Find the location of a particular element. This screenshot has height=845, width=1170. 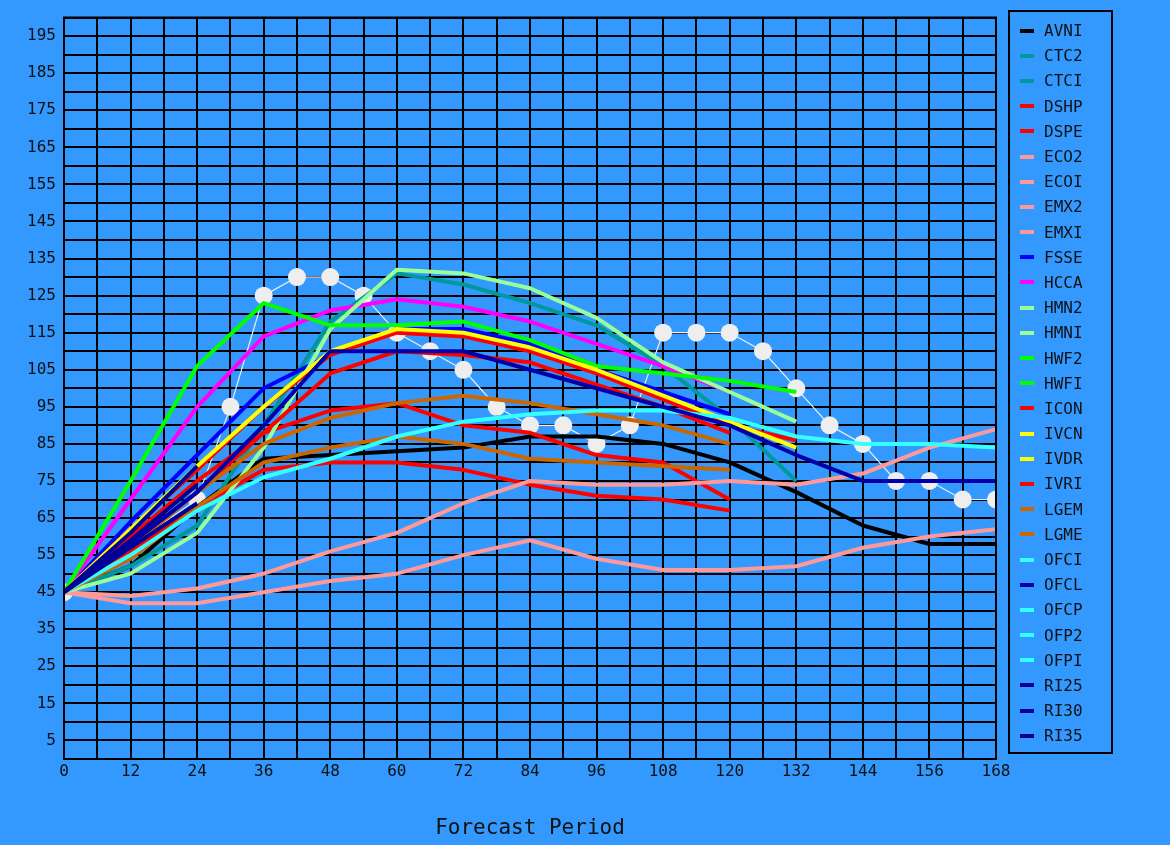

legend-label: RI30 is located at coordinates (1063, 711).